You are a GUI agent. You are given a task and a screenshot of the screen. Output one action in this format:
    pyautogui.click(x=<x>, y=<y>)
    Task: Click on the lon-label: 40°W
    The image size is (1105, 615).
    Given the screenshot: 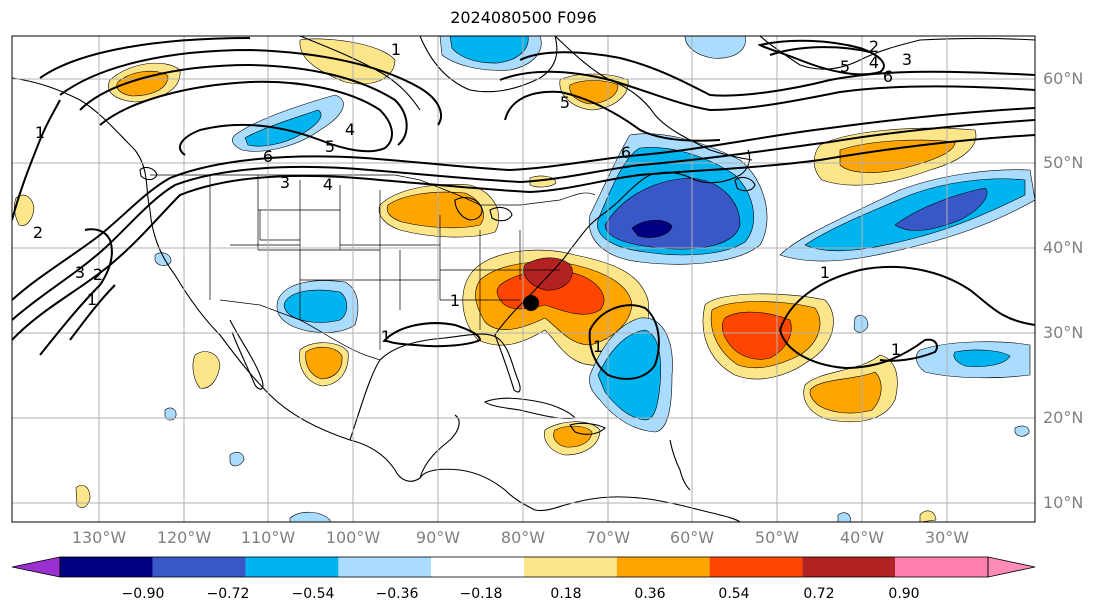 What is the action you would take?
    pyautogui.click(x=862, y=537)
    